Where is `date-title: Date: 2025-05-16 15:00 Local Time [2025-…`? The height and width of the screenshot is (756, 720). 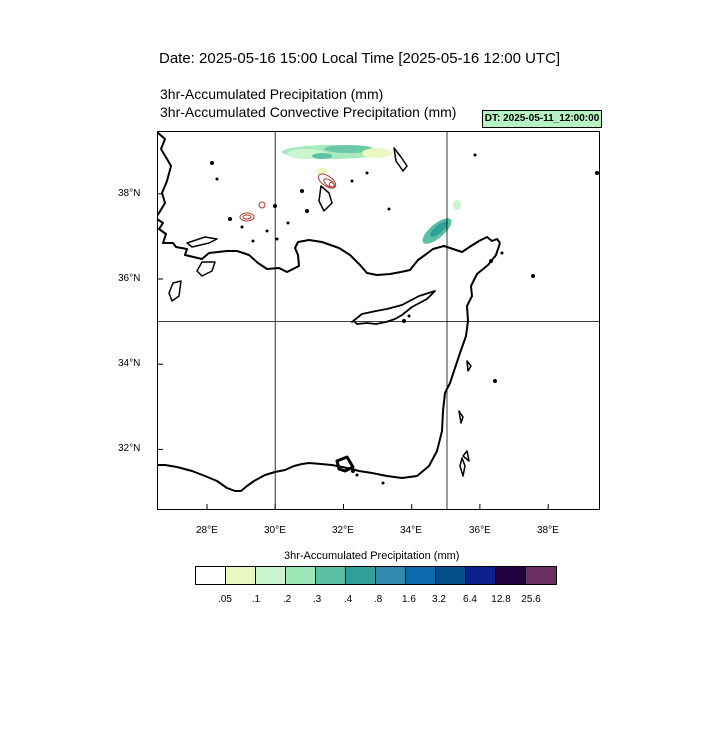
date-title: Date: 2025-05-16 15:00 Local Time [2025-… is located at coordinates (360, 58).